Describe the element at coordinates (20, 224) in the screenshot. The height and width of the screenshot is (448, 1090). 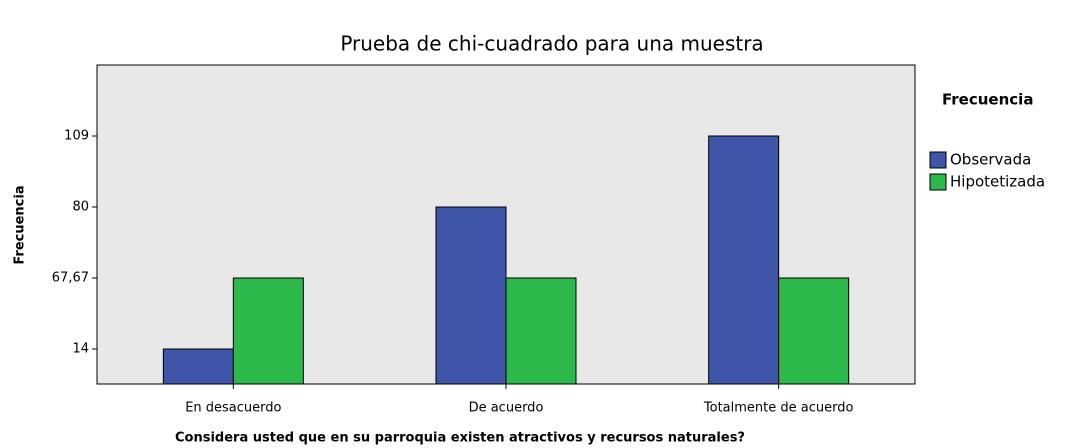
I see `y-axis-label: Frecuencia` at that location.